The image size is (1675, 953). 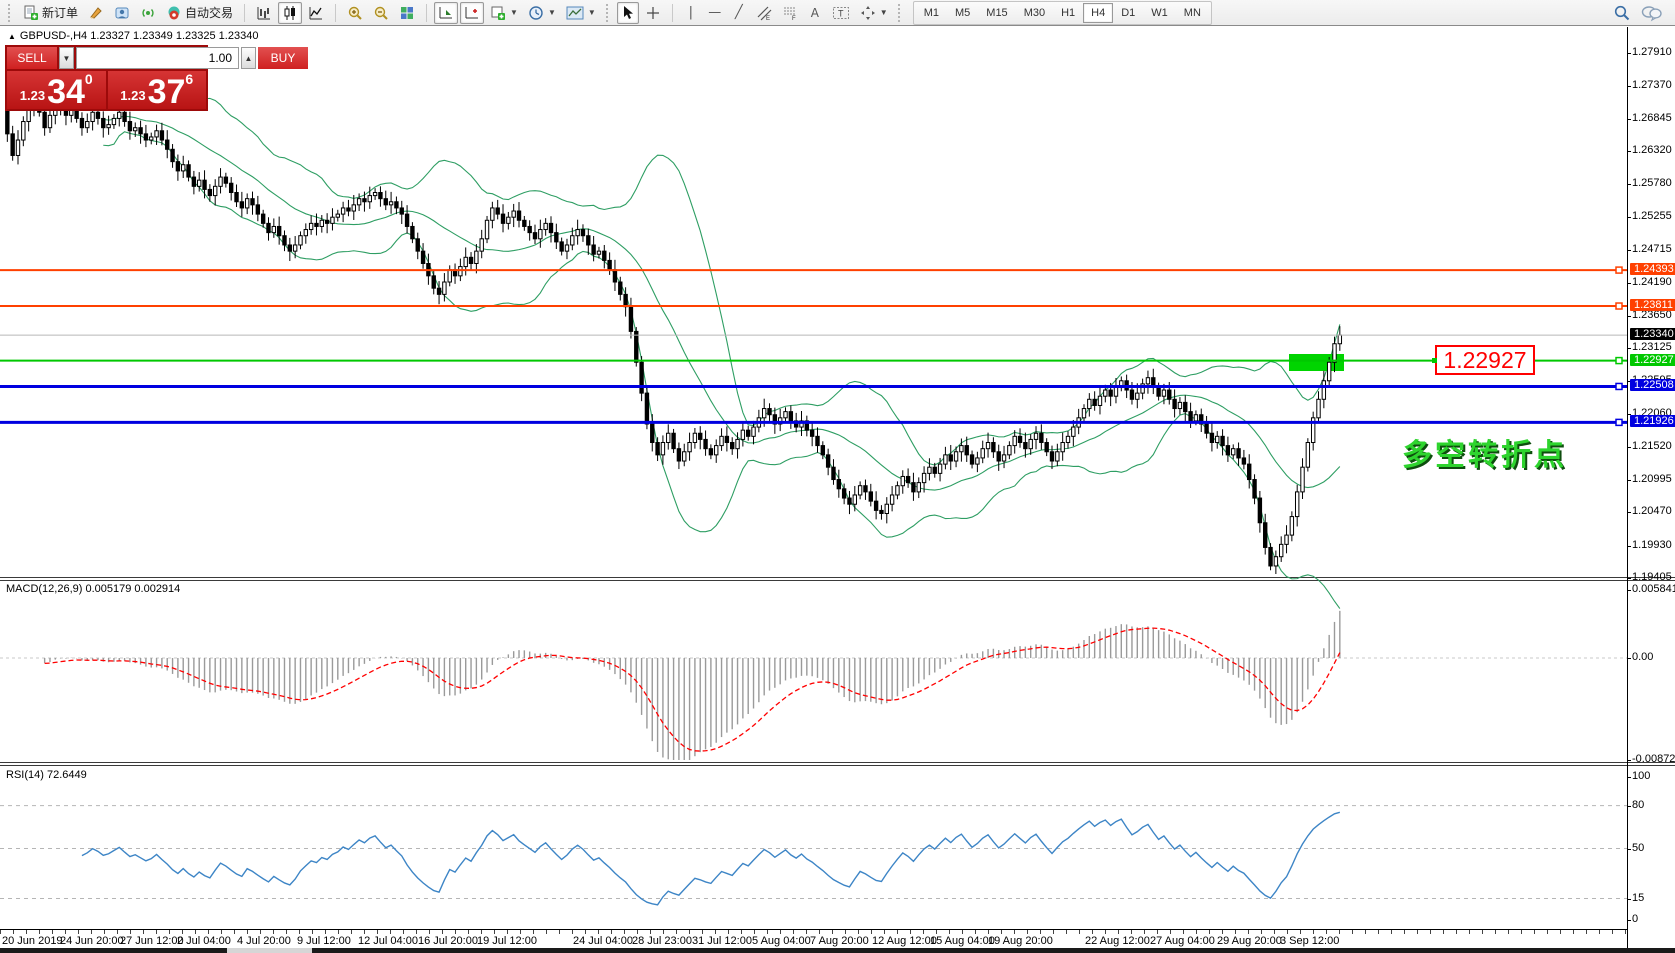 I want to click on template-button: ▼, so click(x=581, y=13).